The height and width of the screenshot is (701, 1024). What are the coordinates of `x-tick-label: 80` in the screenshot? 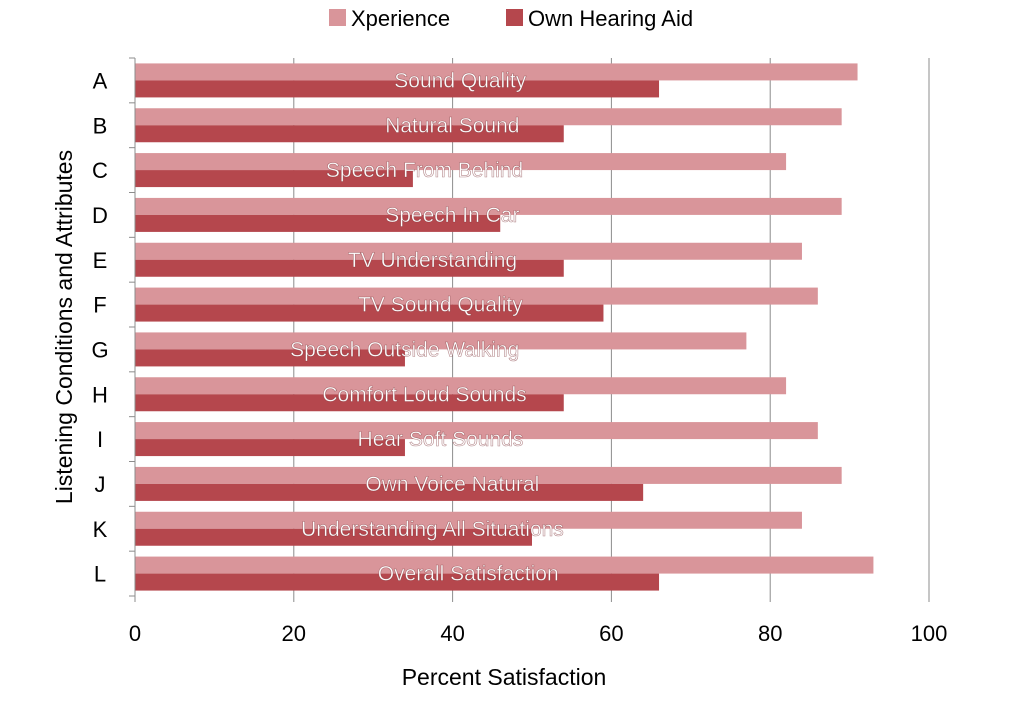 It's located at (770, 633).